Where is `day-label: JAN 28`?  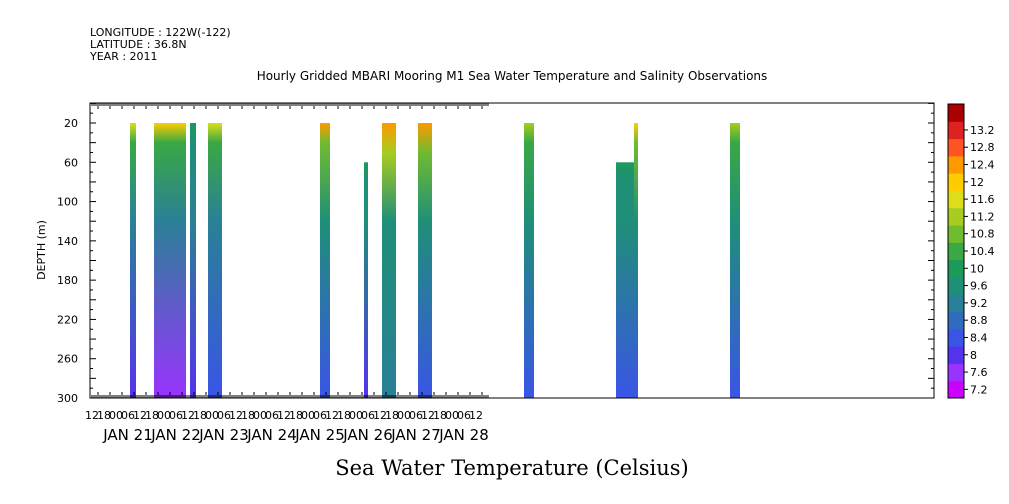 day-label: JAN 28 is located at coordinates (463, 435).